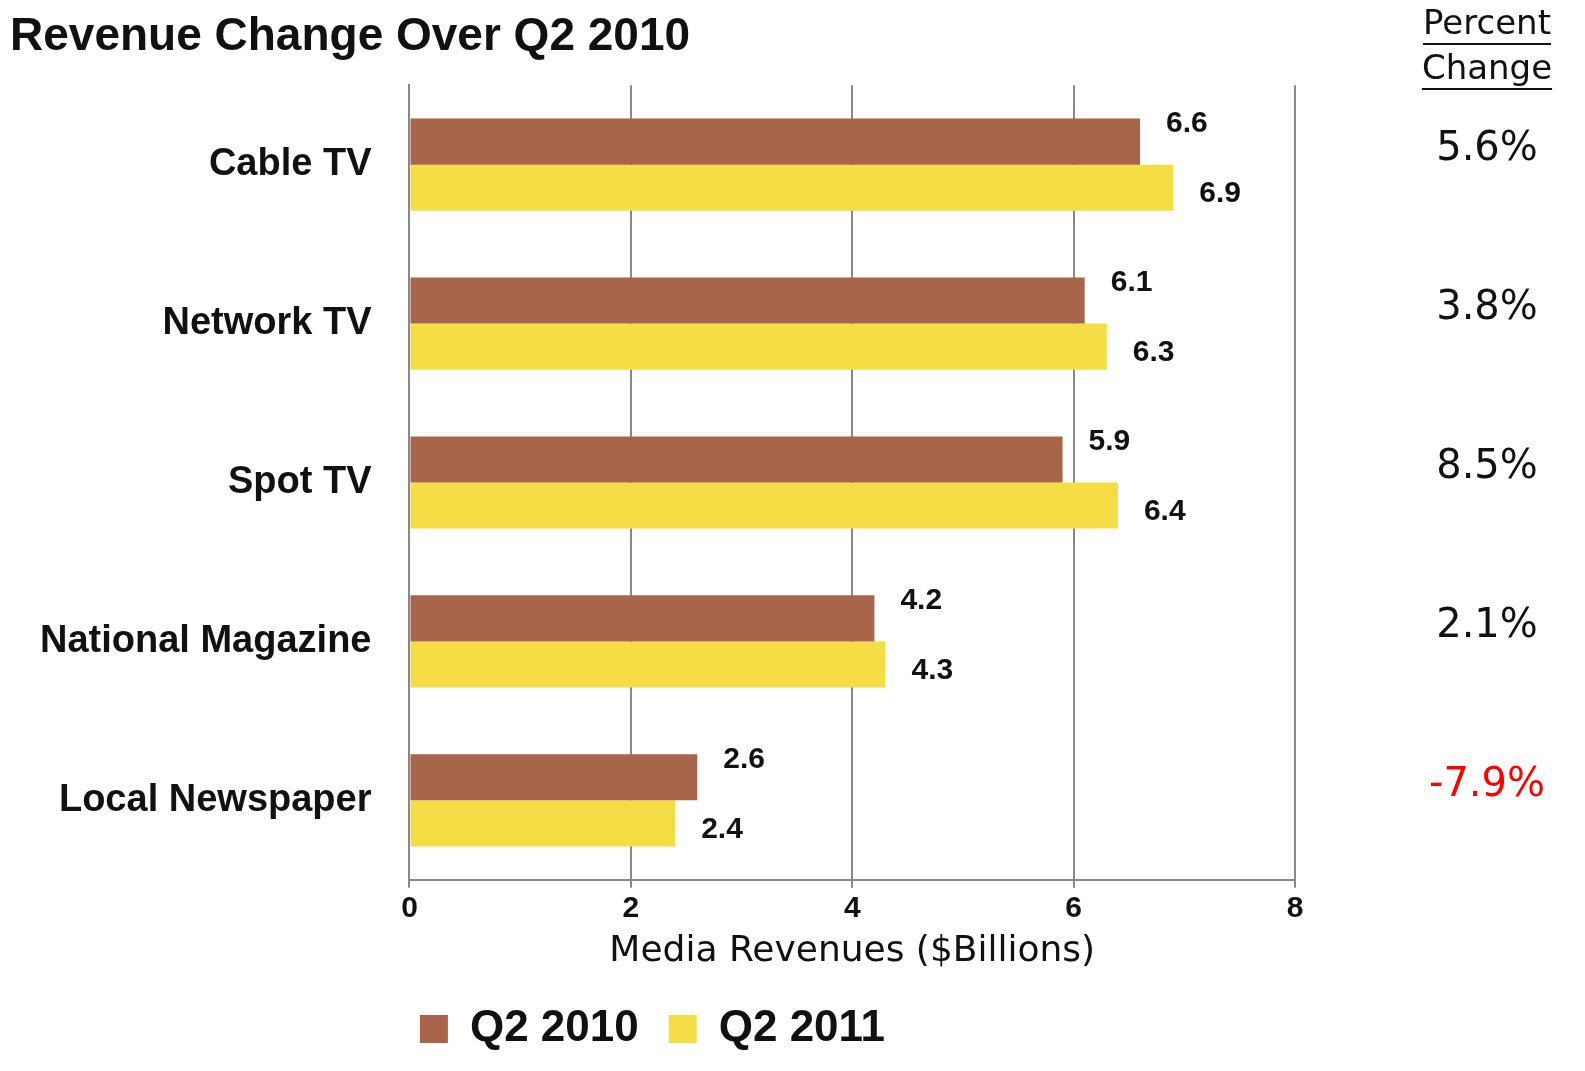  I want to click on data-label: 4.3, so click(932, 668).